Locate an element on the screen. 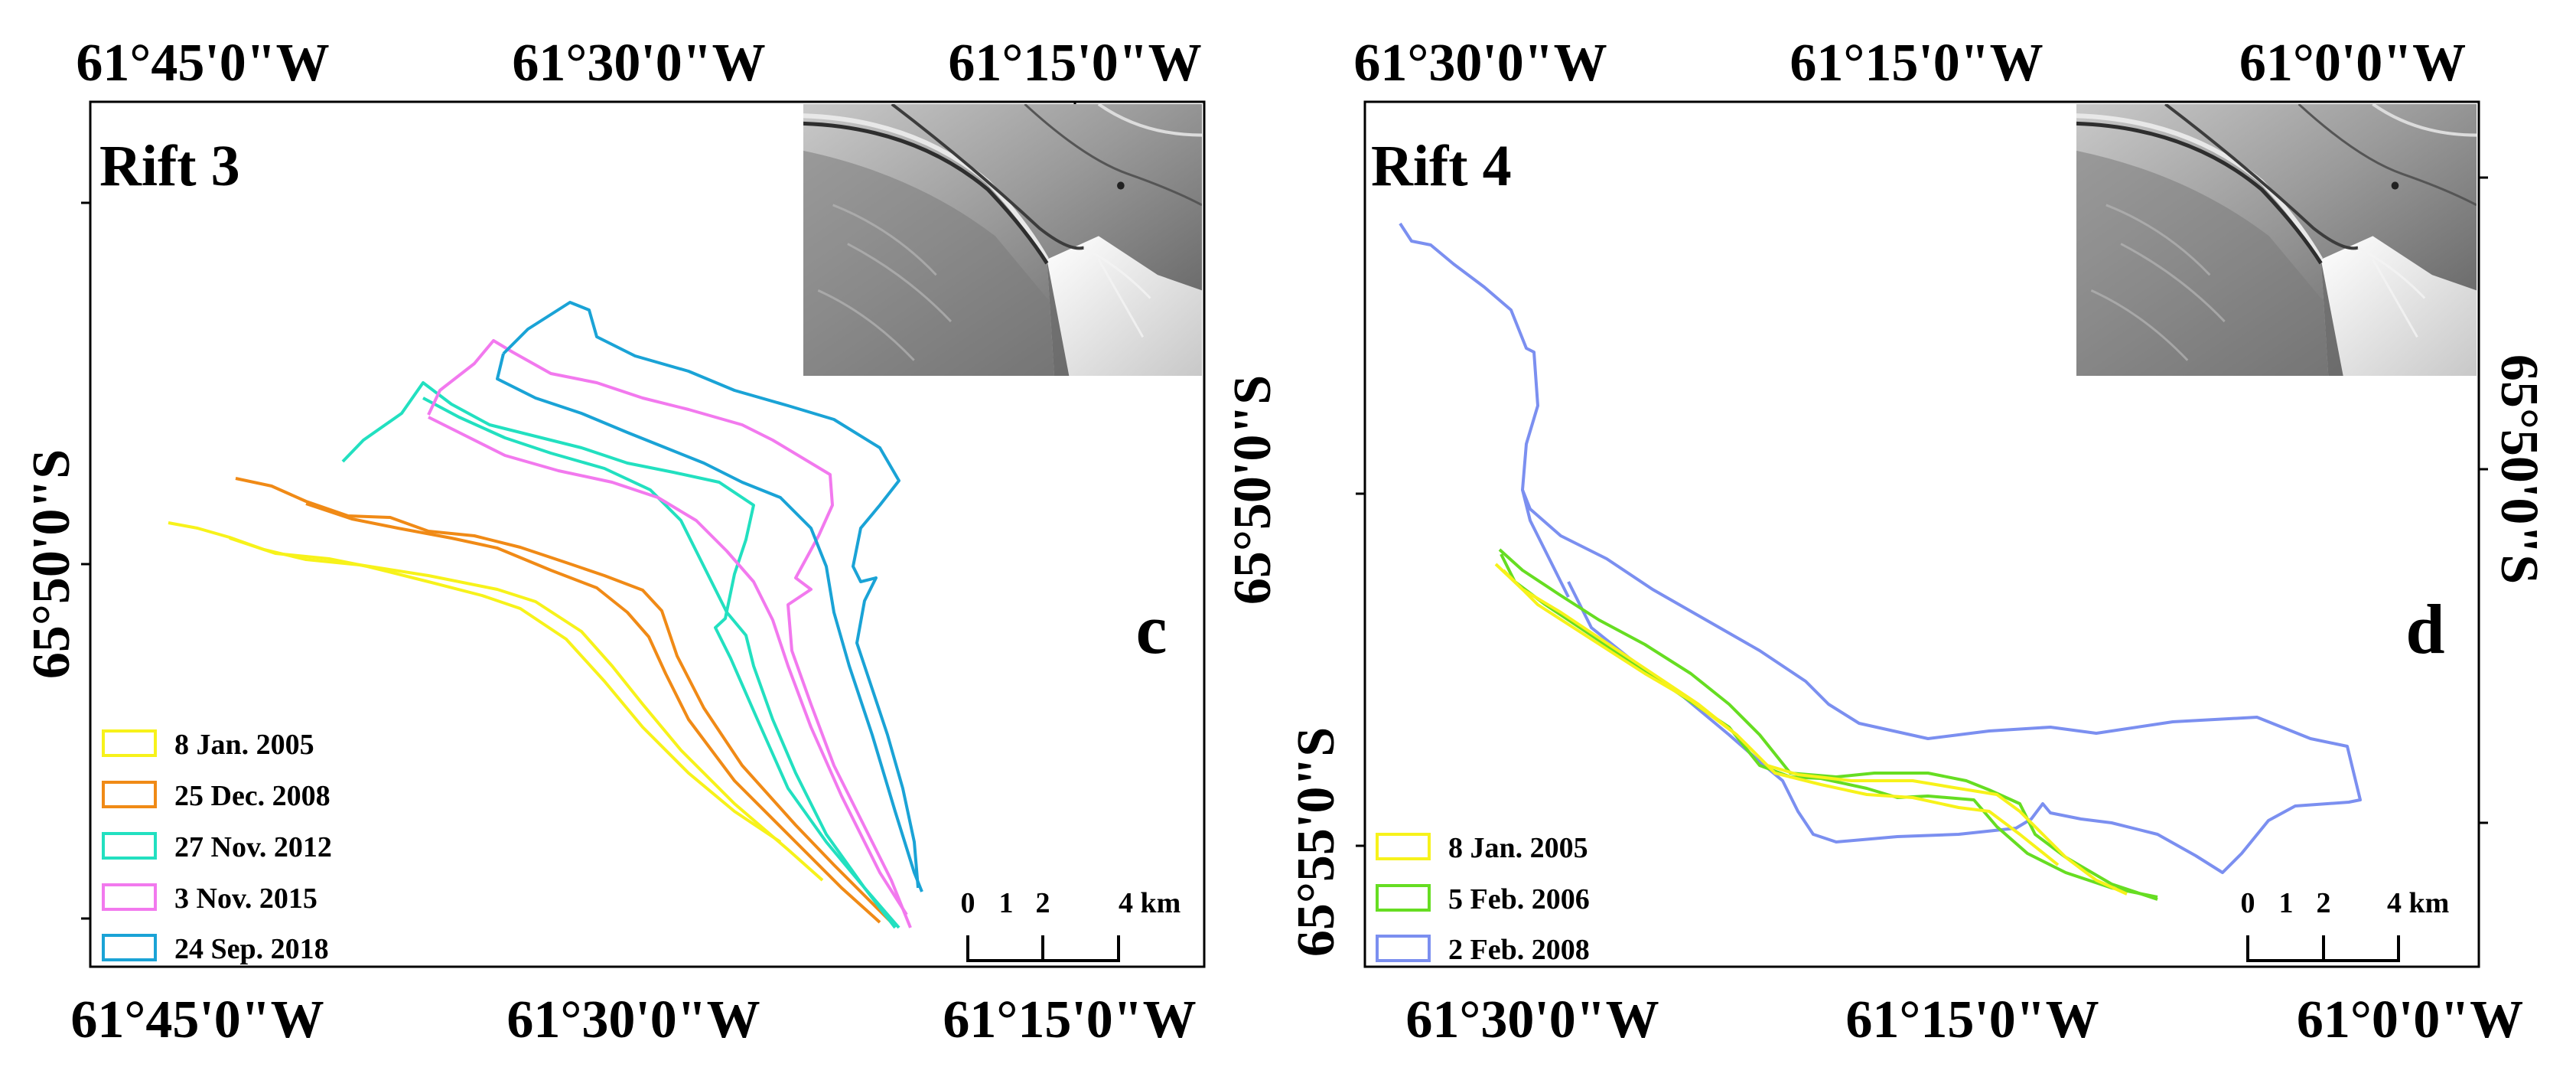  legend-label: 25 Dec. 2008 is located at coordinates (253, 796).